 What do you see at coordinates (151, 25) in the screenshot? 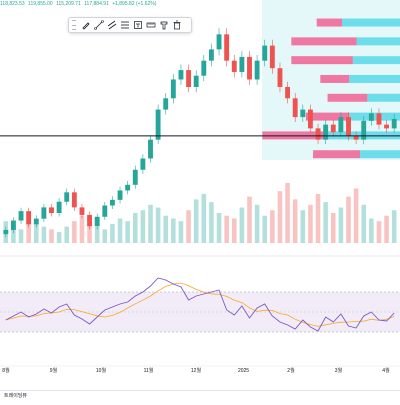
I see `measure-icon` at bounding box center [151, 25].